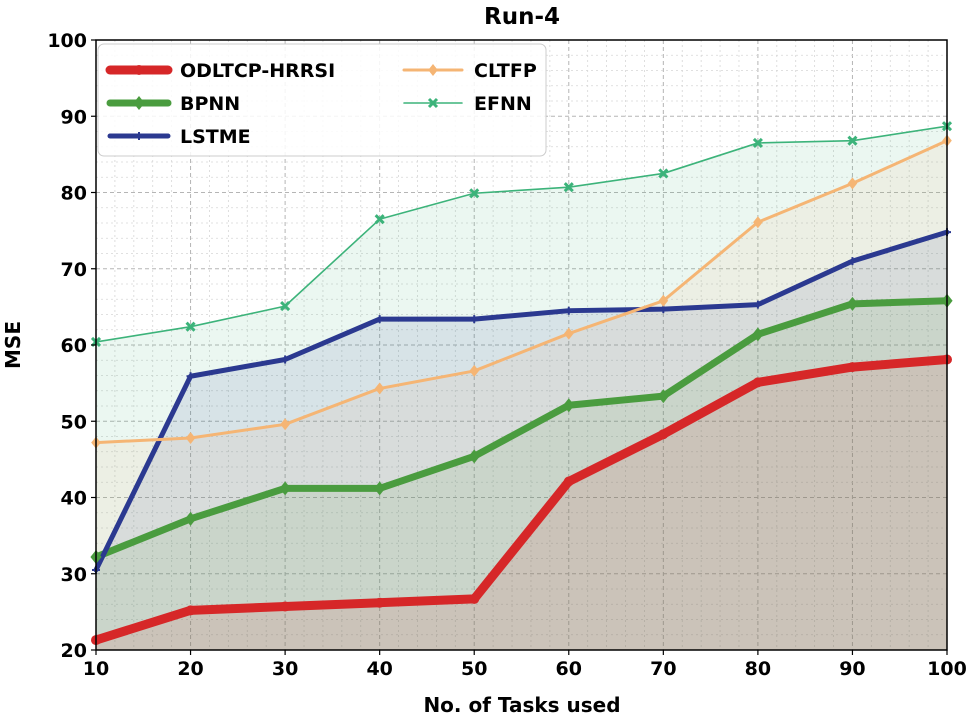 Image resolution: width=975 pixels, height=718 pixels. Describe the element at coordinates (433, 70) in the screenshot. I see `legend-marker-cltfp` at that location.